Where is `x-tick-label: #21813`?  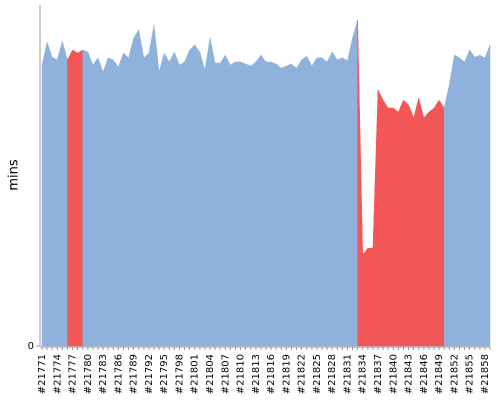 x-tick-label: #21813 is located at coordinates (256, 374).